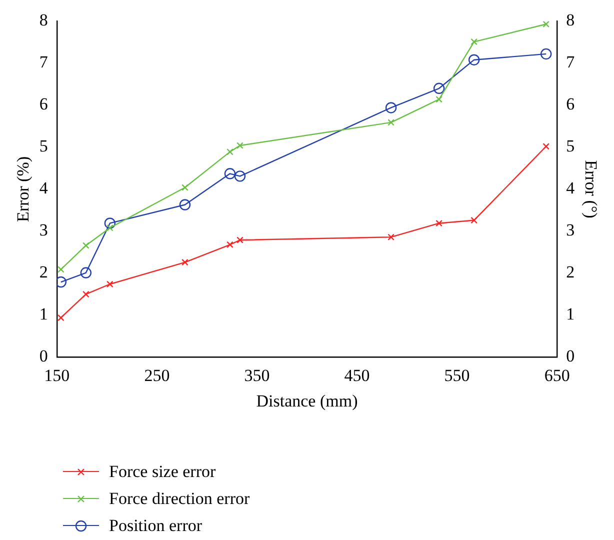  I want to click on x-tick-label: 250, so click(157, 375).